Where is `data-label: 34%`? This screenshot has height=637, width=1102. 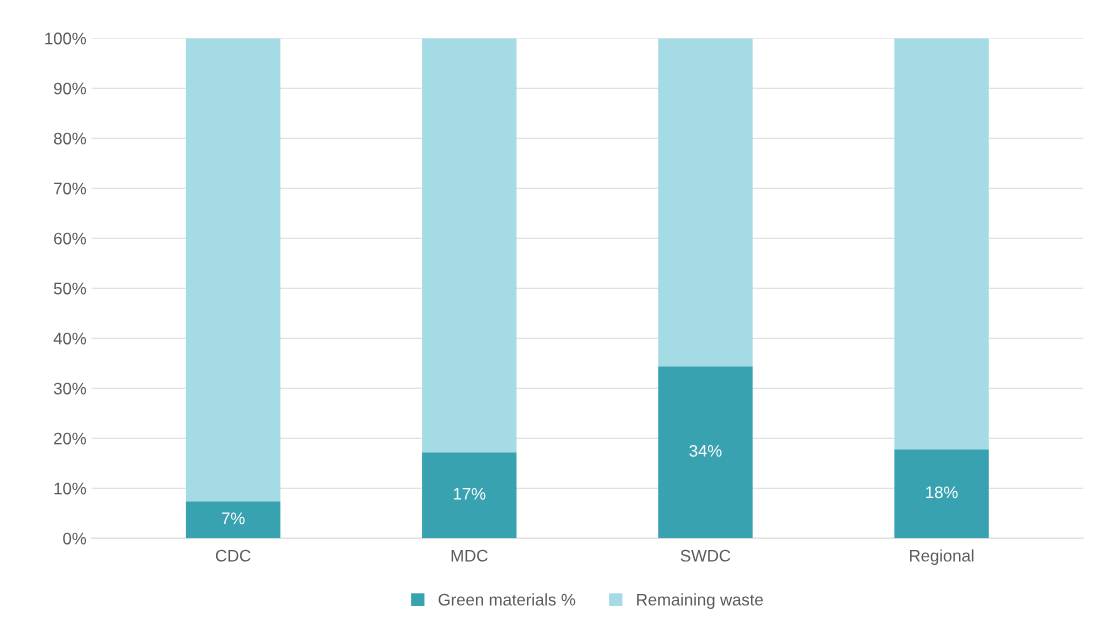
data-label: 34% is located at coordinates (705, 450).